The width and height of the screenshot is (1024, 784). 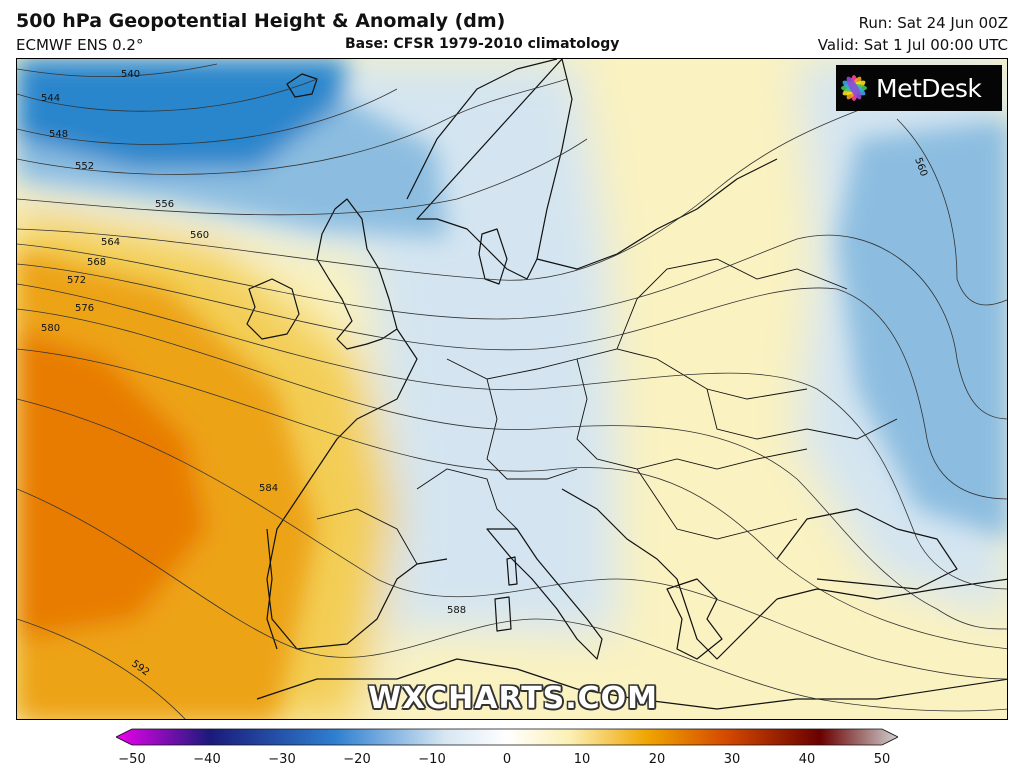 I want to click on warm-anomaly-south, so click(x=692, y=674).